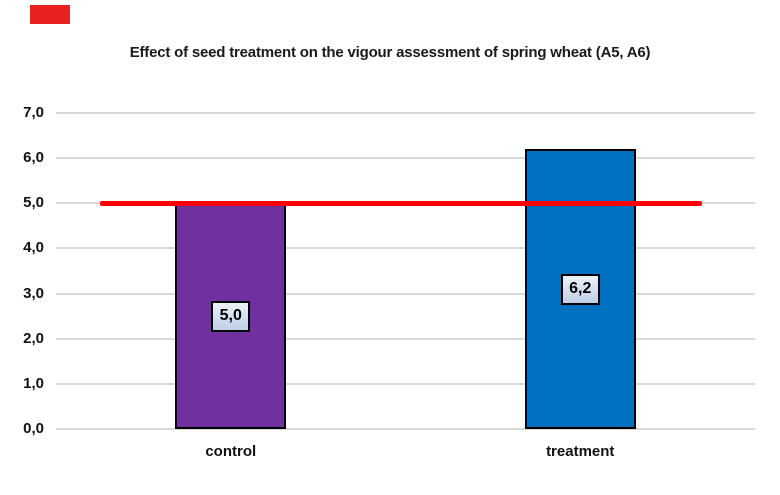 The width and height of the screenshot is (780, 495). I want to click on y-axis-tick-label: 5,0, so click(33, 203).